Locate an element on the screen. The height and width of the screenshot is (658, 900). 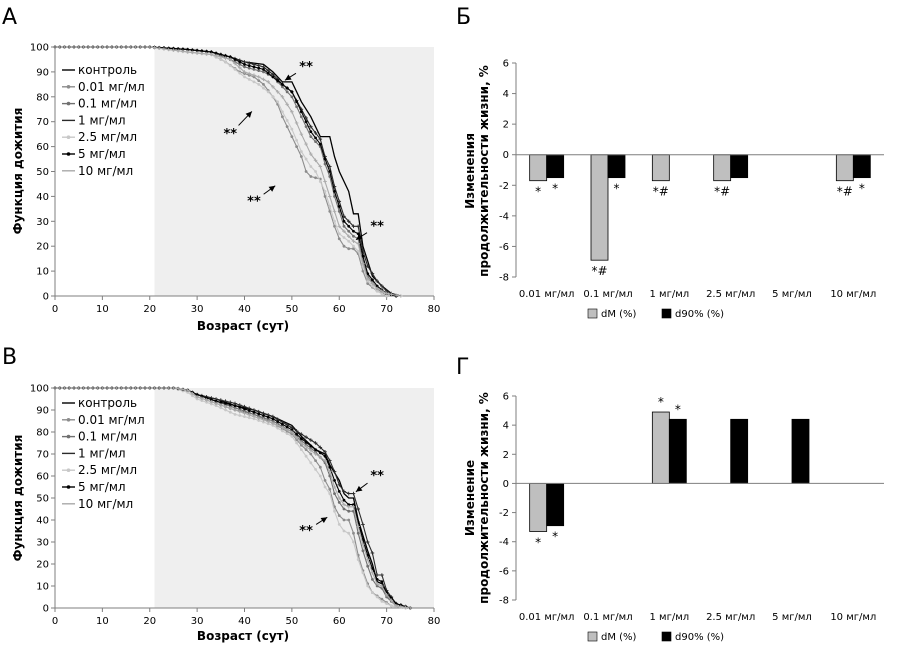
panel-b-y-tick-label: -8 is located at coordinates (504, 278).